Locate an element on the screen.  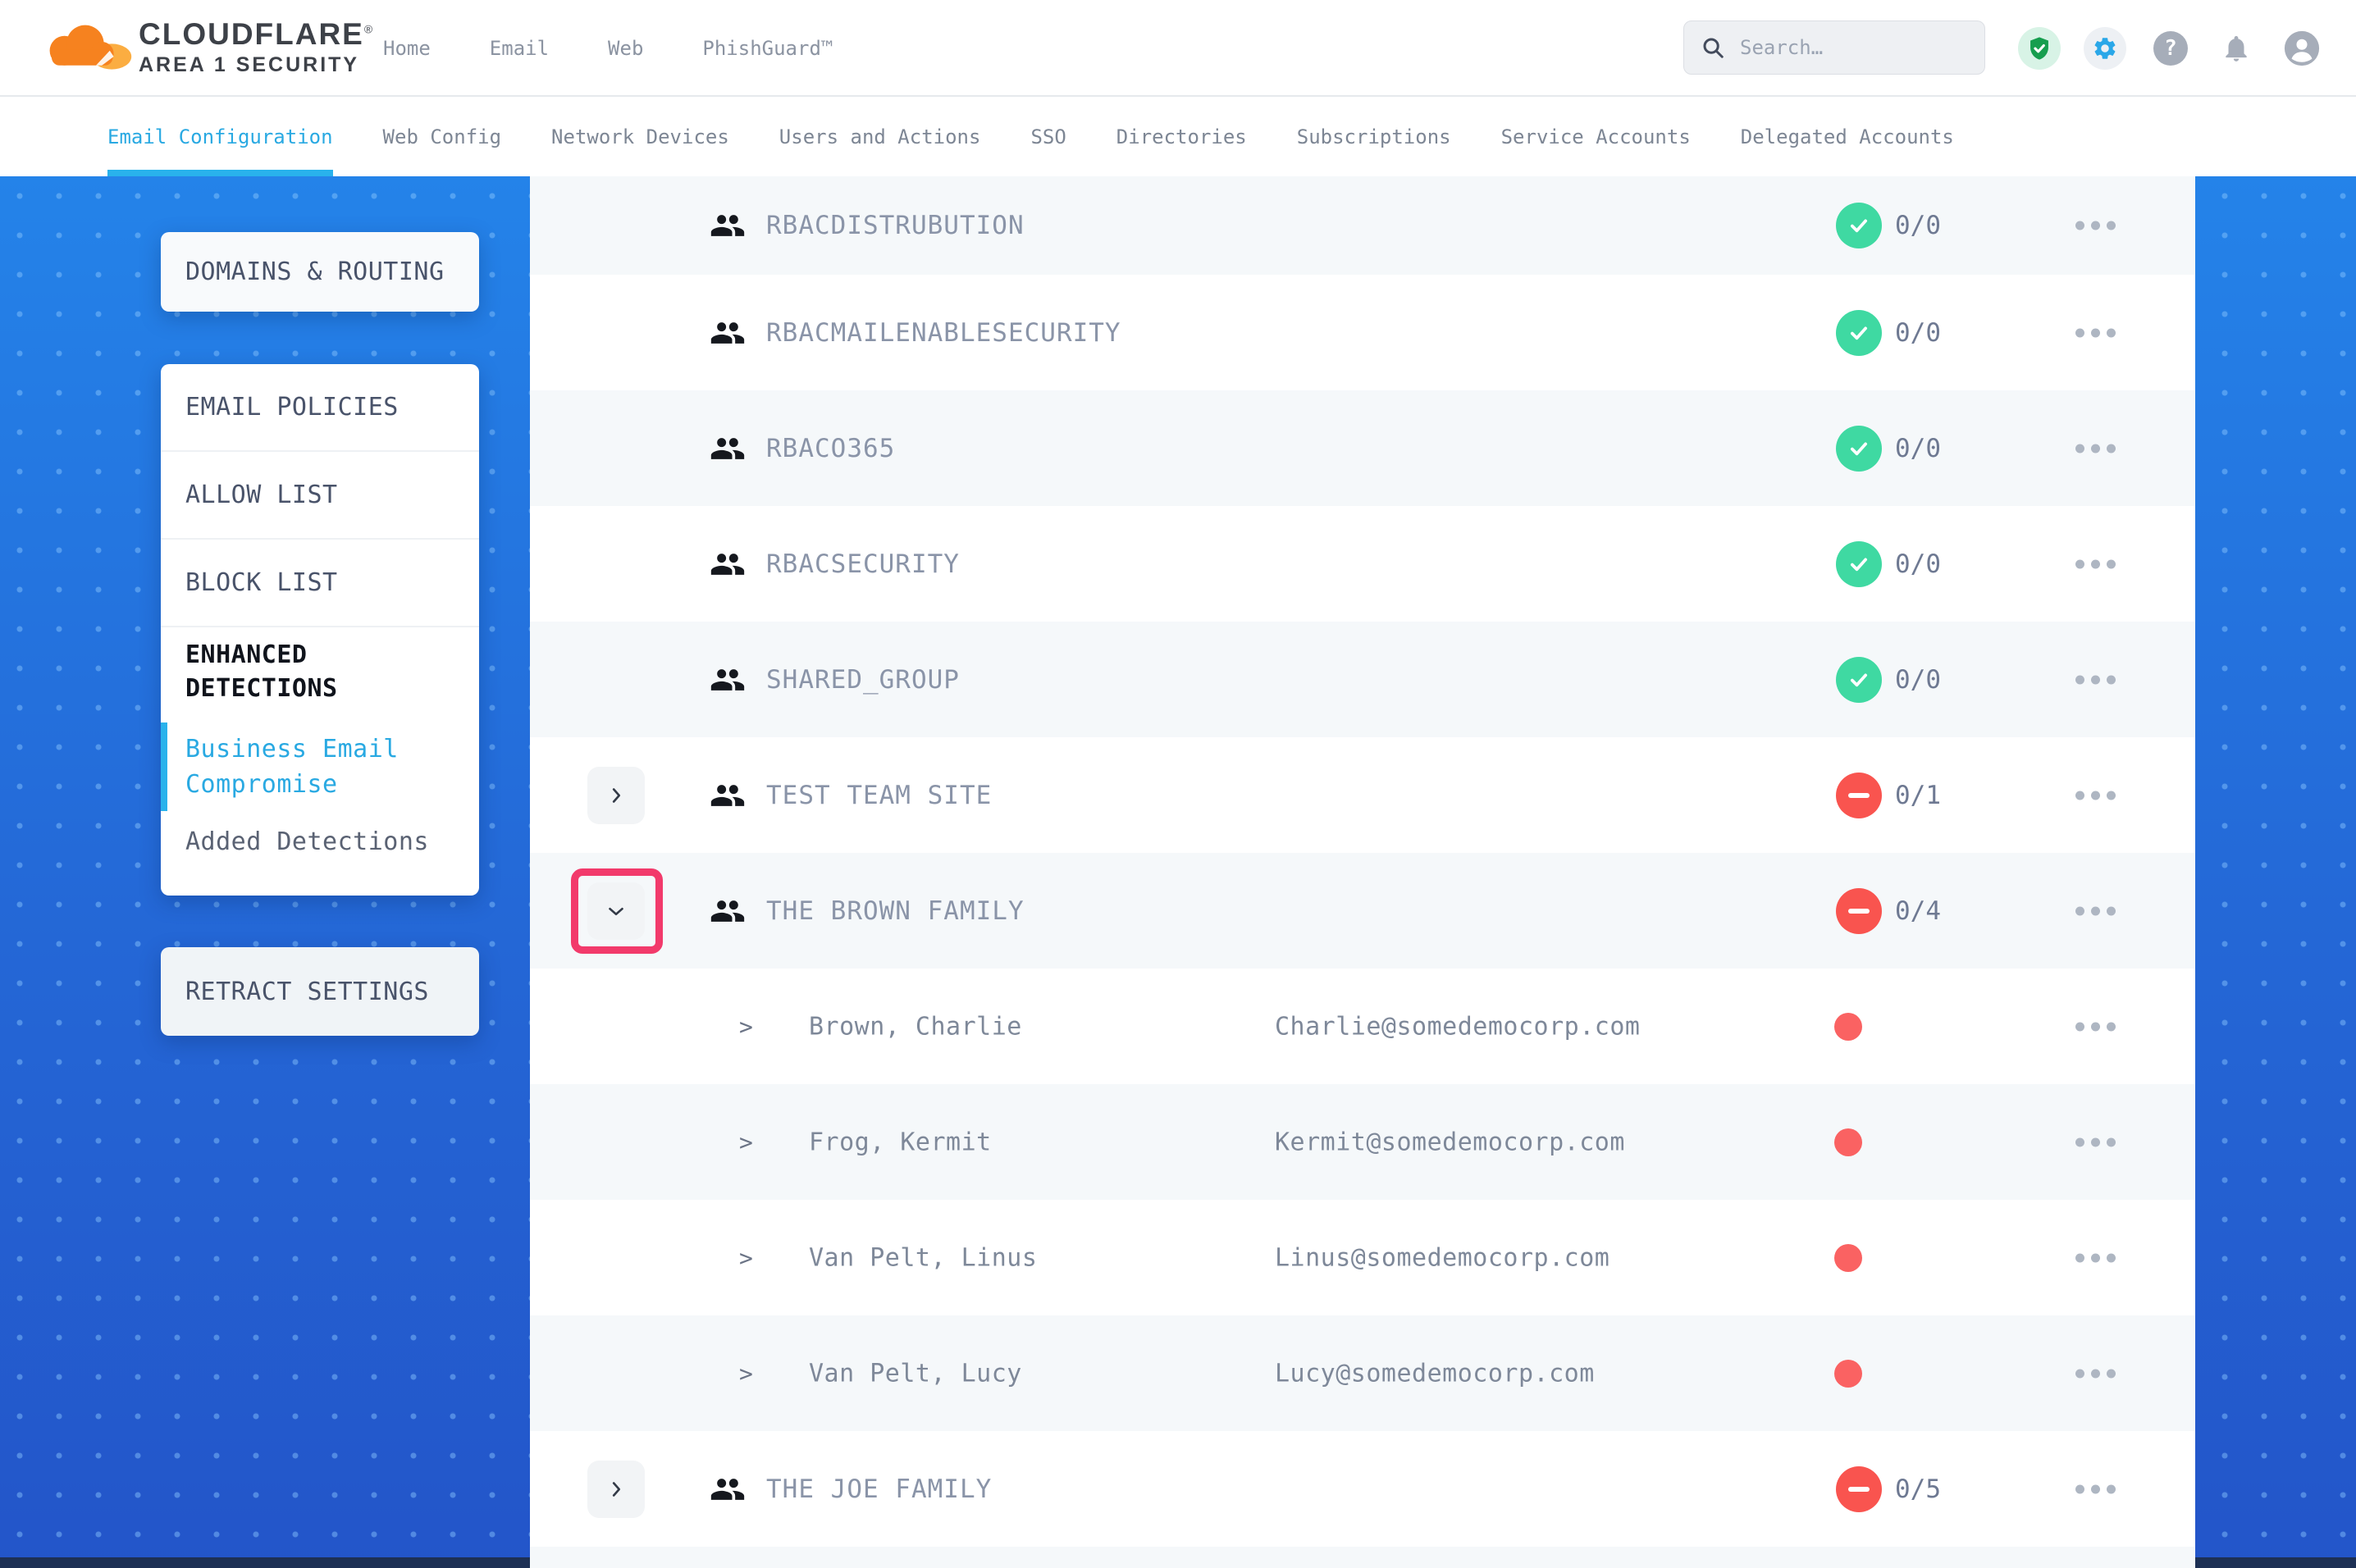
sidebar-item-label: Added Detections is located at coordinates (307, 842).